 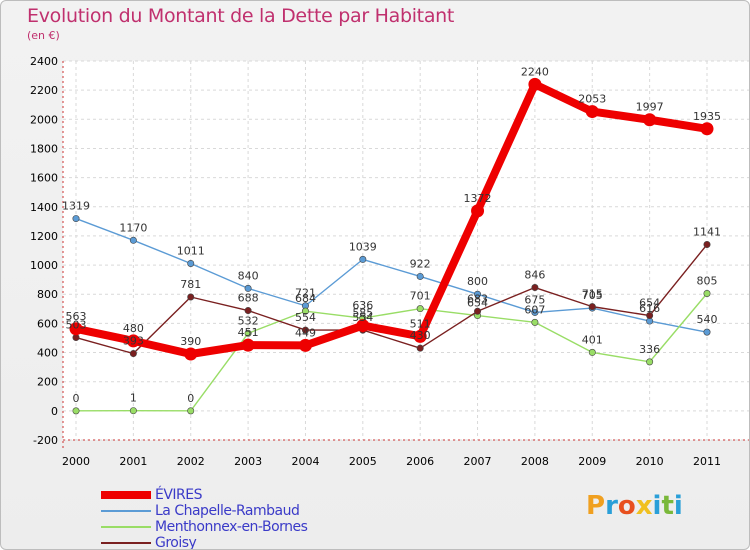 What do you see at coordinates (176, 542) in the screenshot?
I see `legend-label: Groisy` at bounding box center [176, 542].